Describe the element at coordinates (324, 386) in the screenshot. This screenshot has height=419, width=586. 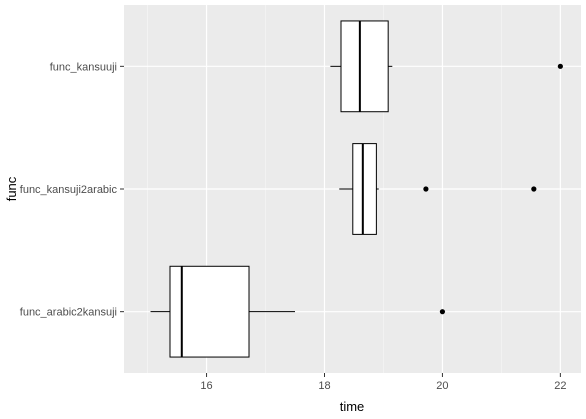
I see `x-tick-label: 18` at that location.